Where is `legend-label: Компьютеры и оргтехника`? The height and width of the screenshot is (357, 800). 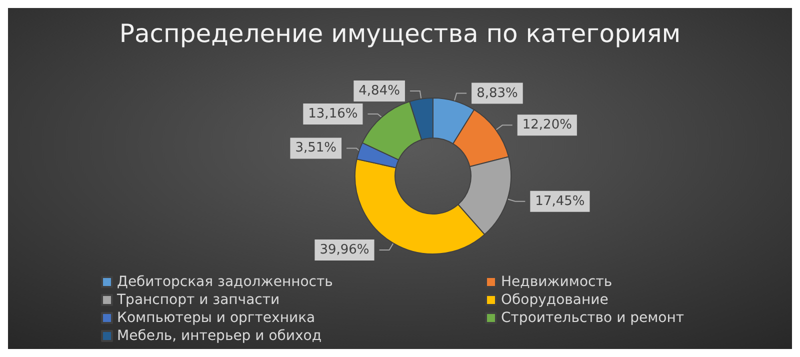
legend-label: Компьютеры и оргтехника is located at coordinates (216, 318).